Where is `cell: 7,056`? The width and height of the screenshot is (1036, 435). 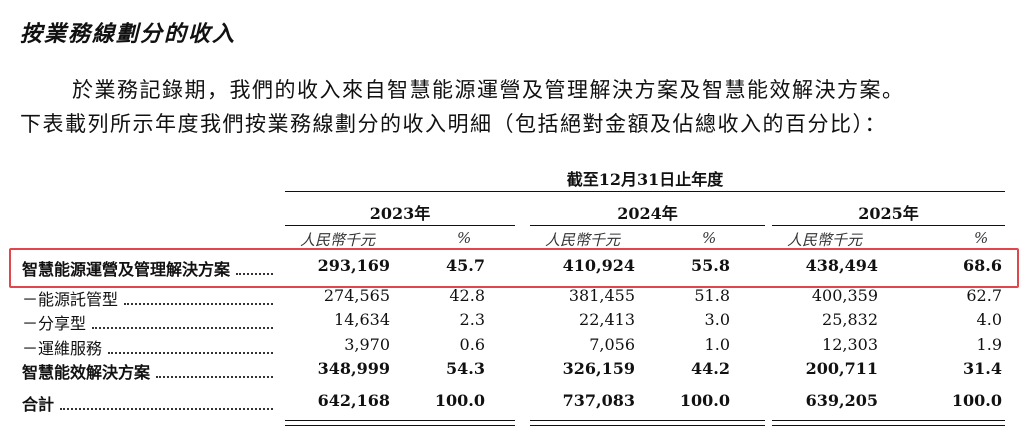 cell: 7,056 is located at coordinates (612, 344).